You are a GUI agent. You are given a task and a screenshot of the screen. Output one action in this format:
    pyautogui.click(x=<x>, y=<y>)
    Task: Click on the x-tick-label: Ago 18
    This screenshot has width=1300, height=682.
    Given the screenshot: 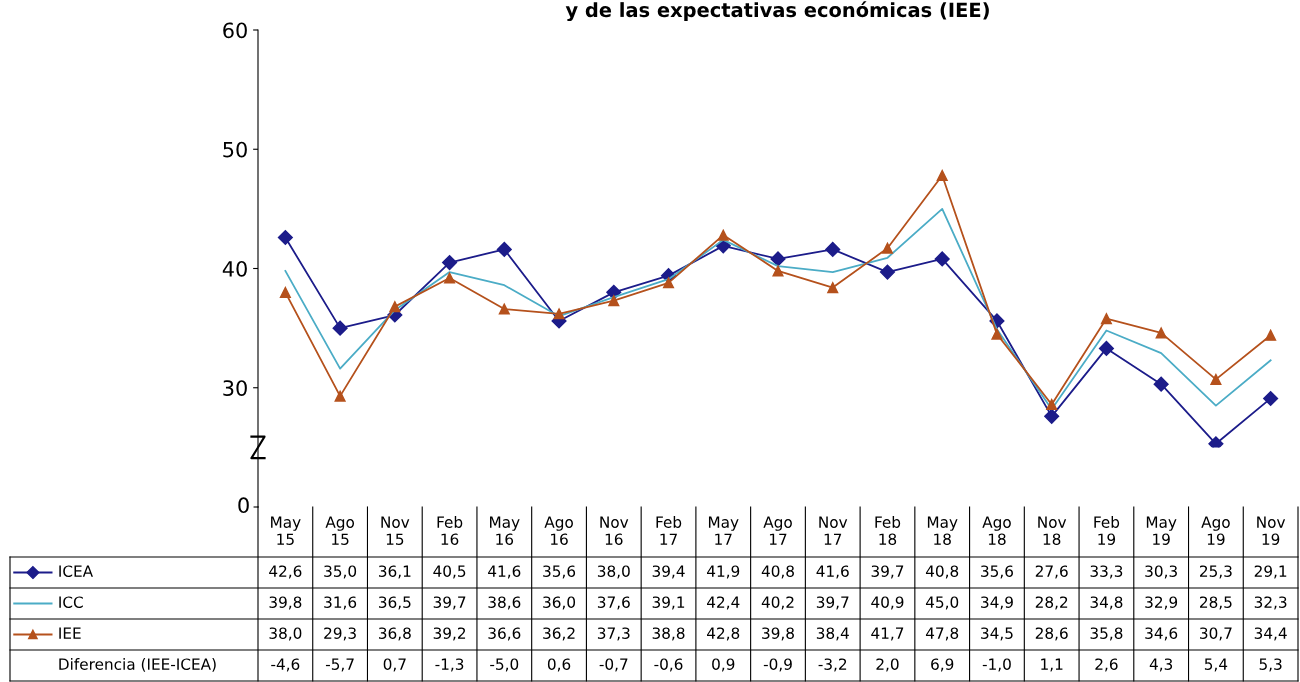 What is the action you would take?
    pyautogui.click(x=996, y=530)
    